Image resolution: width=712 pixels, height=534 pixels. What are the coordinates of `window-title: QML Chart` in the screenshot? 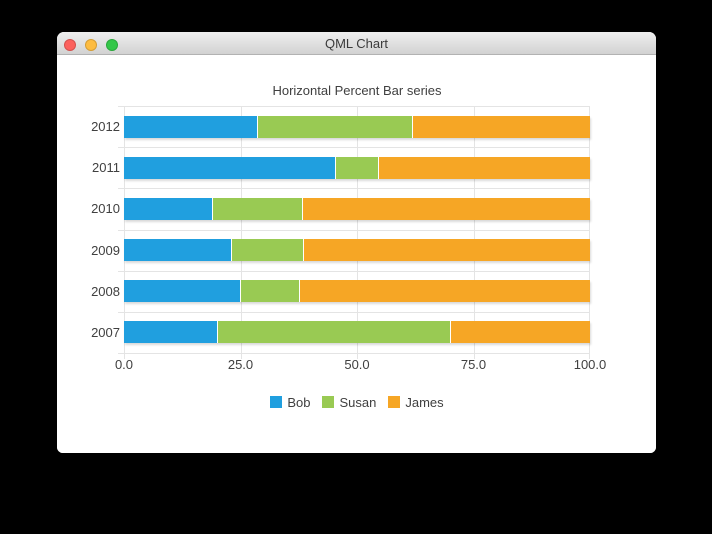 It's located at (356, 43).